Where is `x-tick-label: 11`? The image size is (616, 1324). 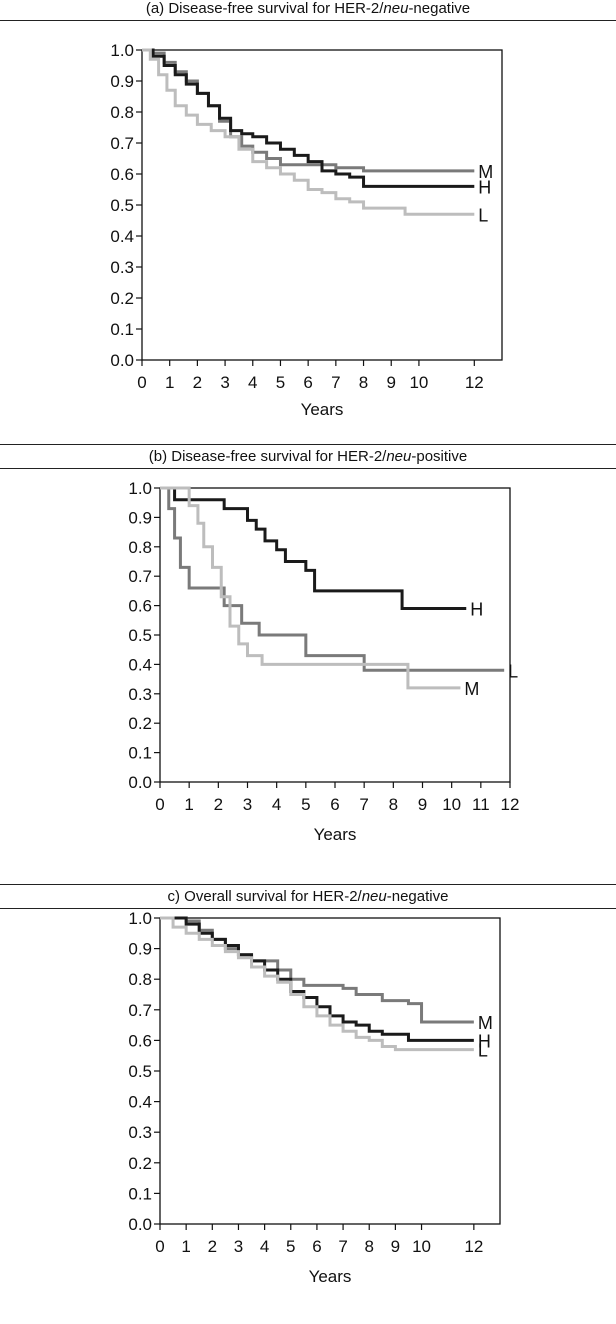 x-tick-label: 11 is located at coordinates (481, 804).